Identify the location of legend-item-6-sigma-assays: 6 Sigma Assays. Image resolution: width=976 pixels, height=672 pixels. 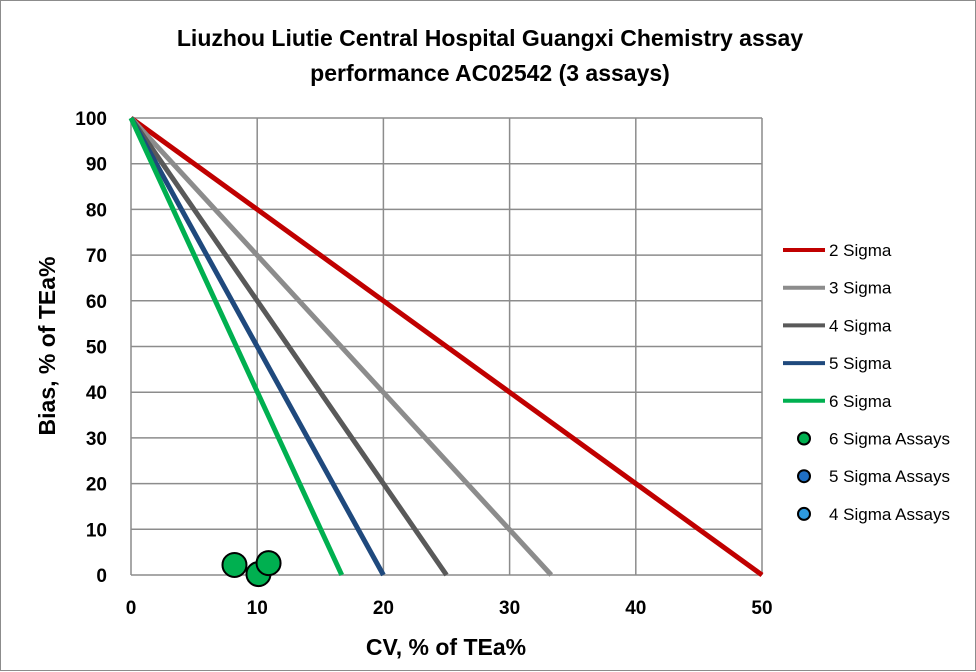
(873, 439).